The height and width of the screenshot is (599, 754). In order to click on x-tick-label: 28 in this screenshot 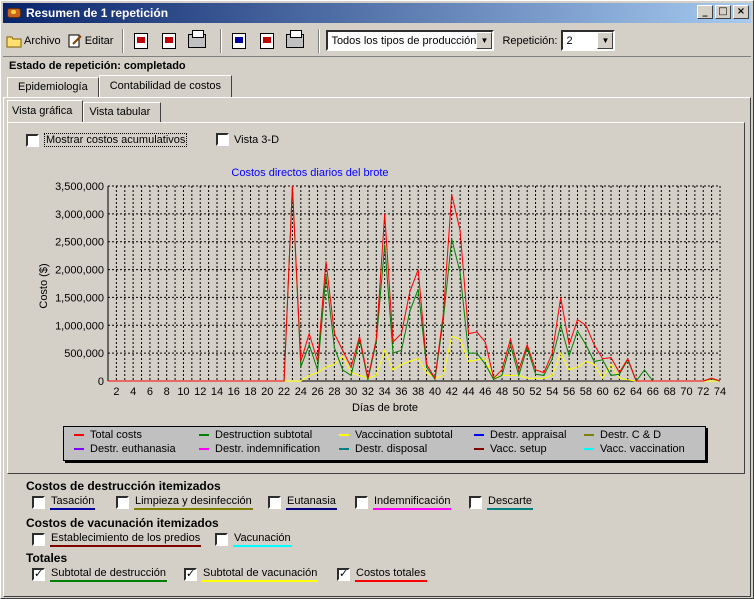, I will do `click(334, 392)`.